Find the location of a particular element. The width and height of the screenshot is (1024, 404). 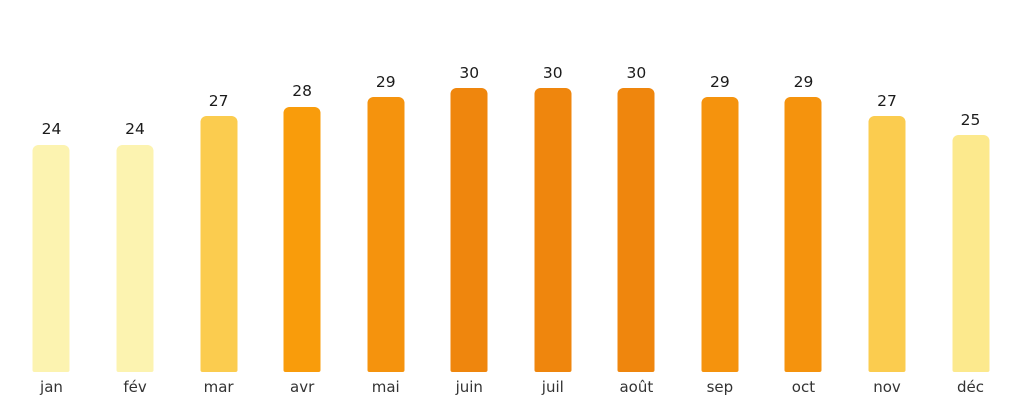

bar-group: 27 mar is located at coordinates (219, 202).